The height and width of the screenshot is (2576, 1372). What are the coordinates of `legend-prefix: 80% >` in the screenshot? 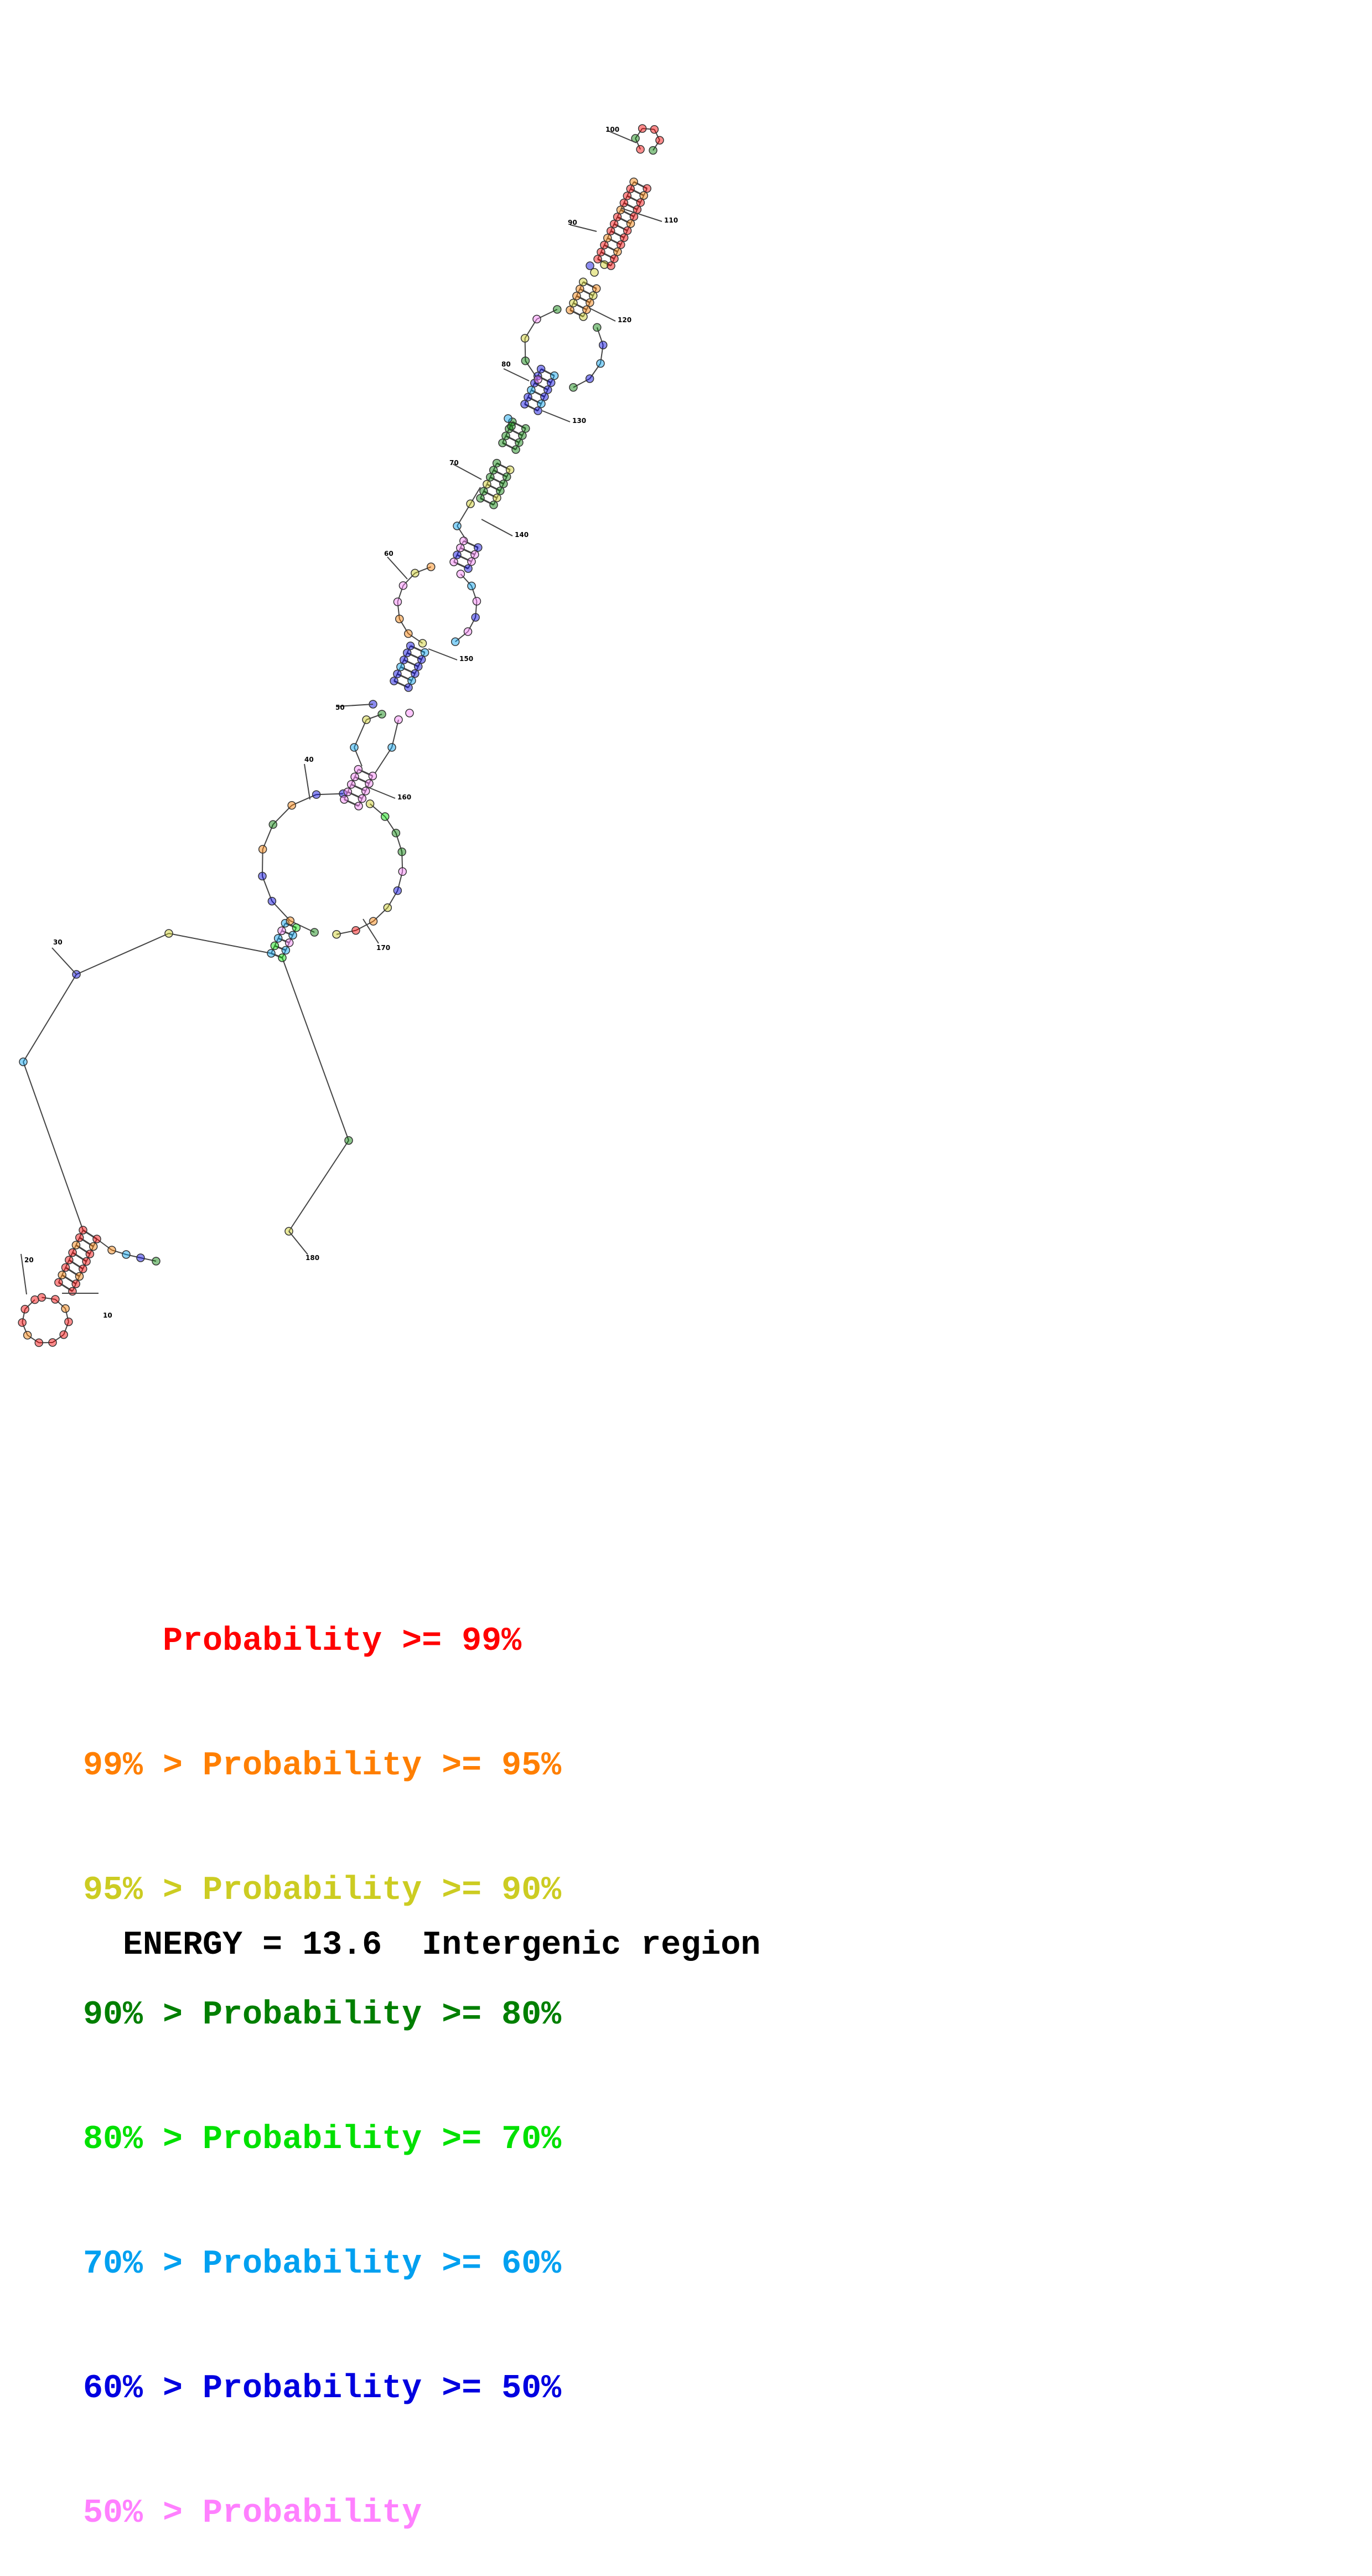 It's located at (143, 2140).